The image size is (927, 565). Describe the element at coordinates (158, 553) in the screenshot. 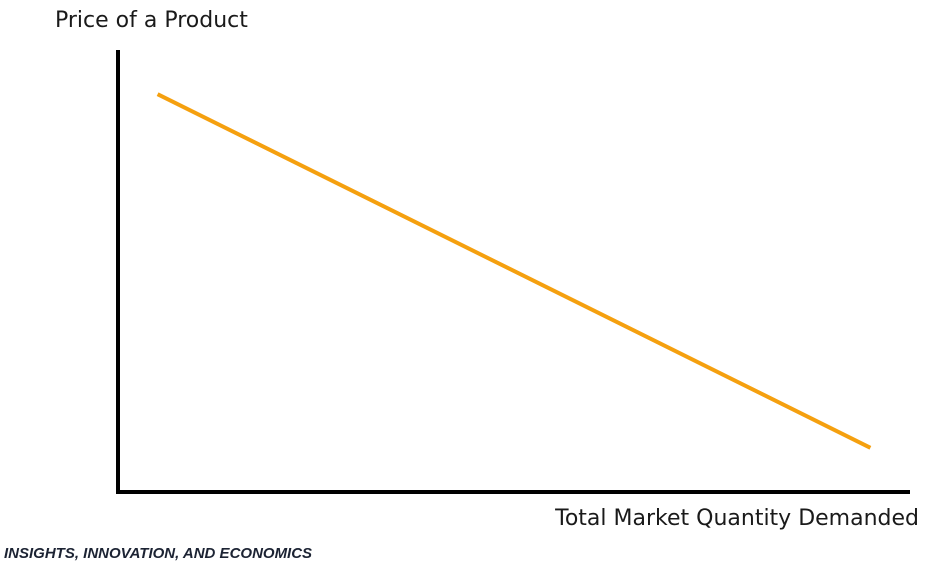

I see `footer-brand-text: INSIGHTS, INNOVATION, AND ECONOMICS` at that location.